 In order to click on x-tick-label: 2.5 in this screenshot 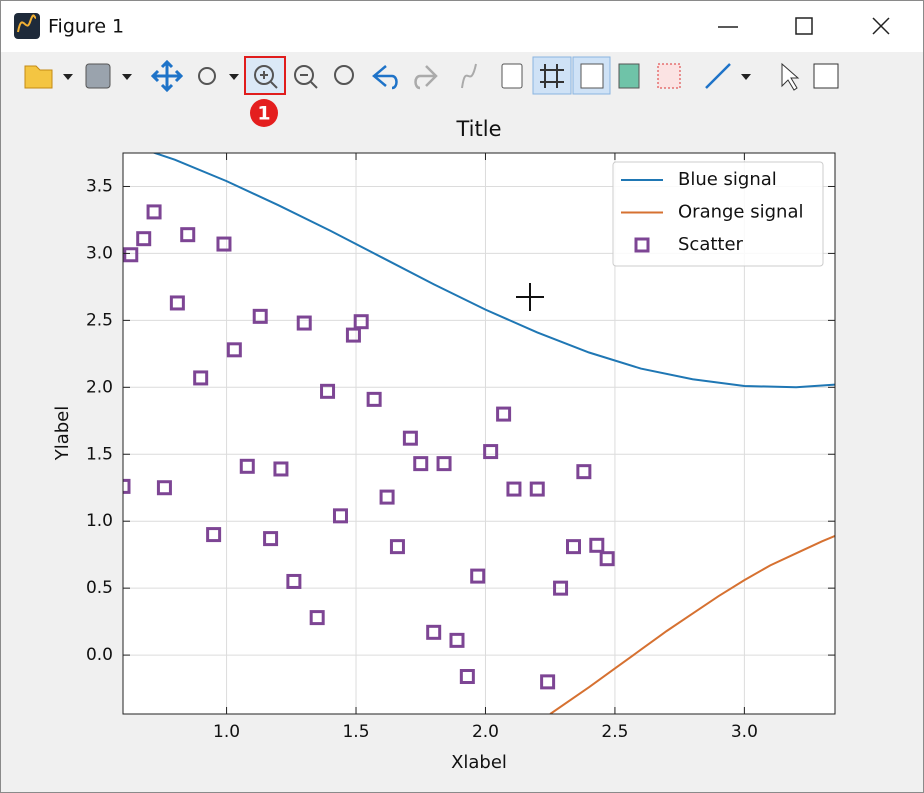, I will do `click(614, 732)`.